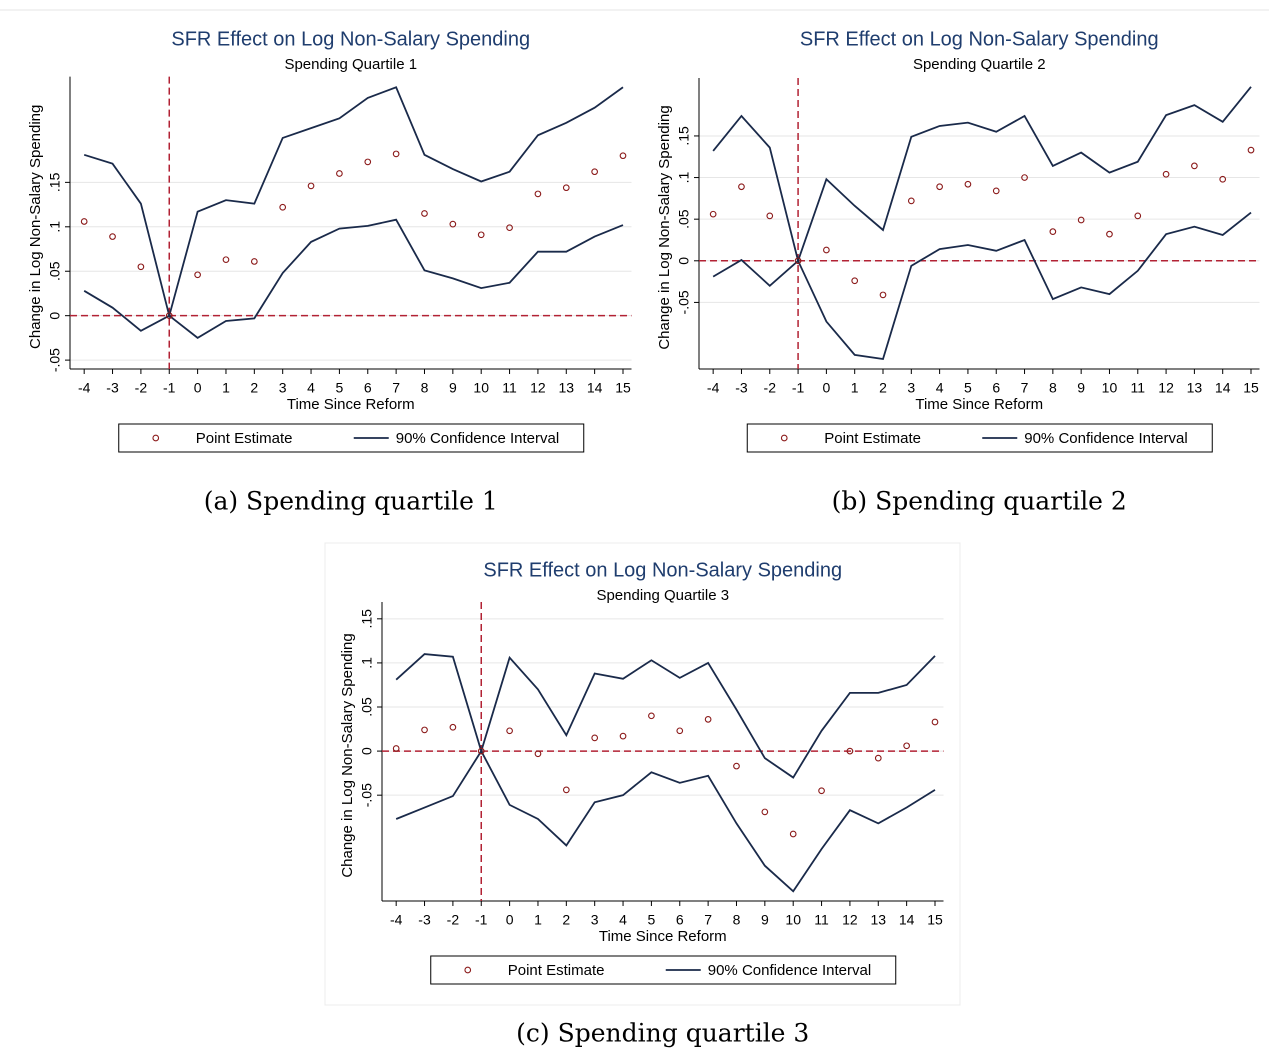  I want to click on x-tick-label: 11, so click(821, 920).